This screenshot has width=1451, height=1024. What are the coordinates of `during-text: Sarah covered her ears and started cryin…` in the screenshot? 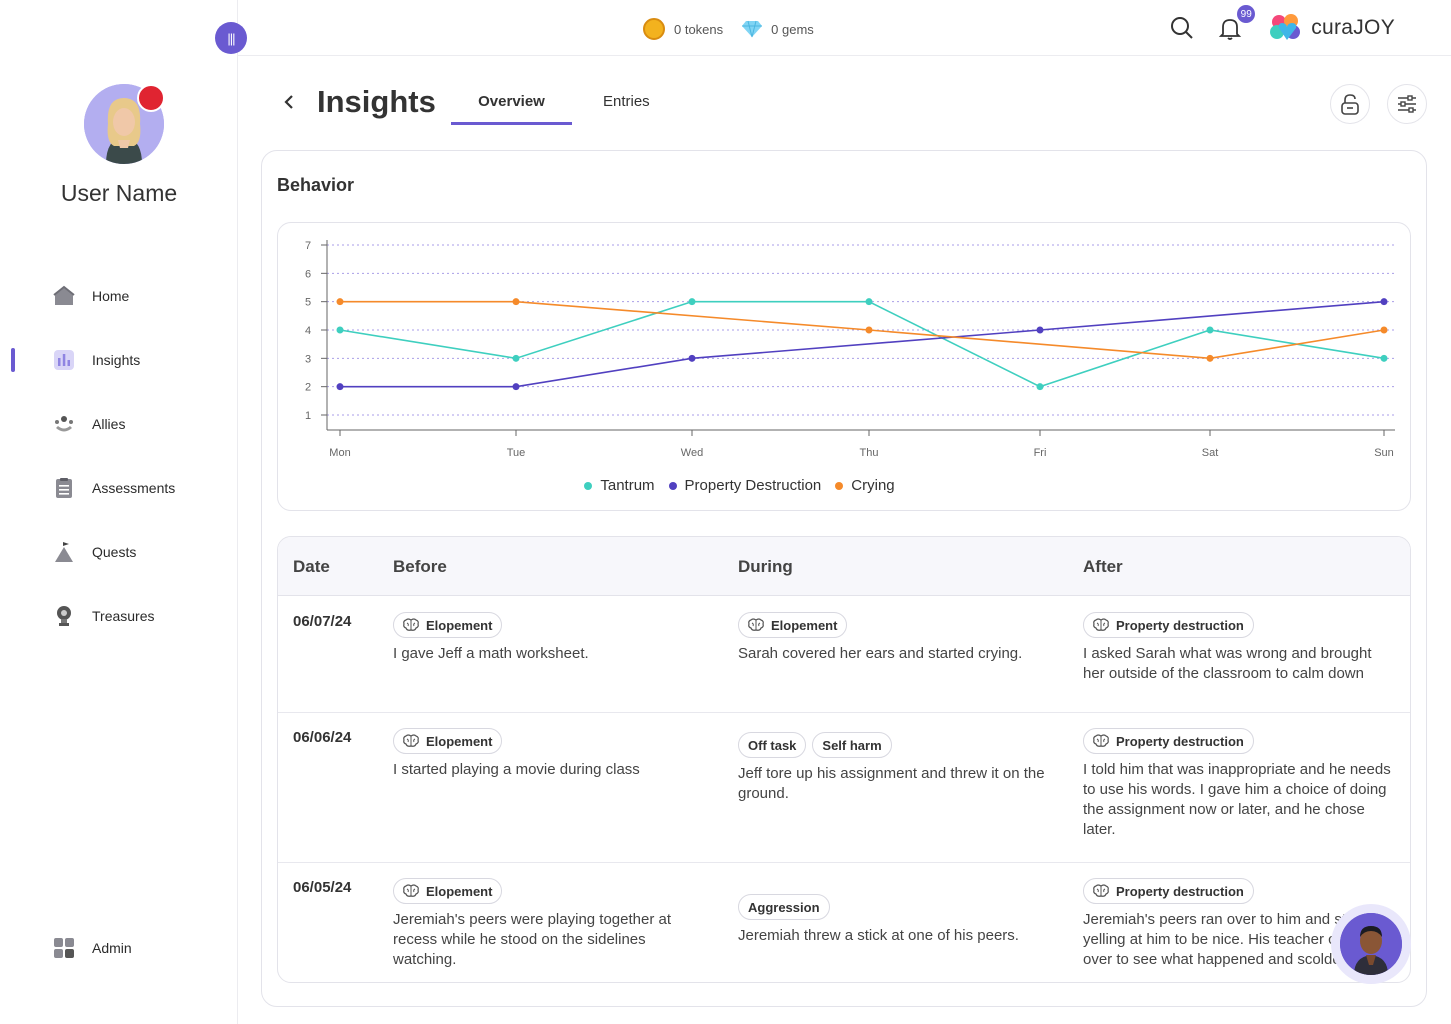 It's located at (880, 653).